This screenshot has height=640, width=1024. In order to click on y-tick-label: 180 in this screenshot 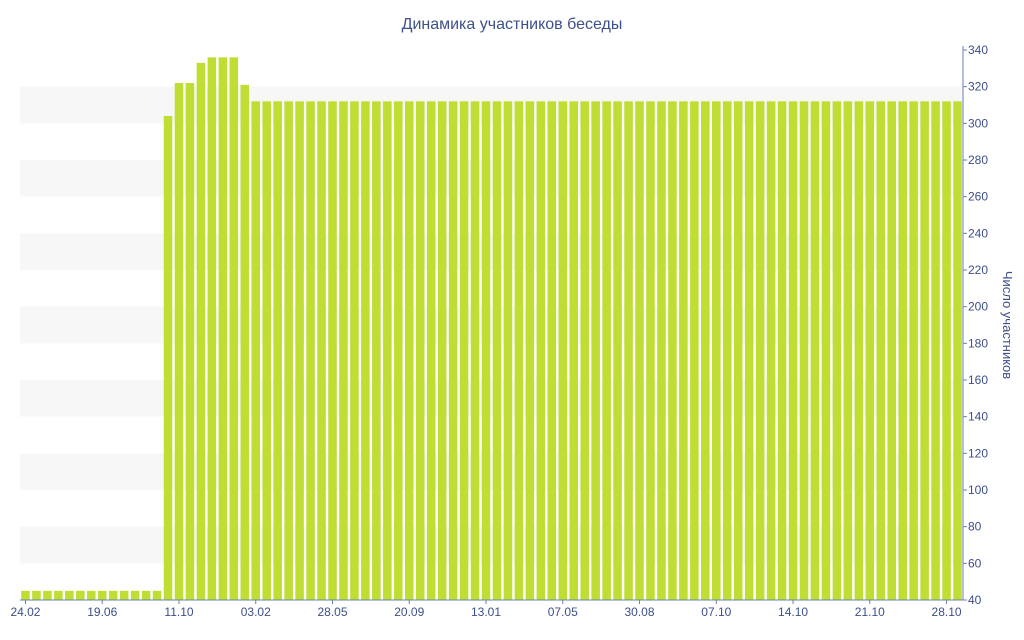, I will do `click(978, 343)`.